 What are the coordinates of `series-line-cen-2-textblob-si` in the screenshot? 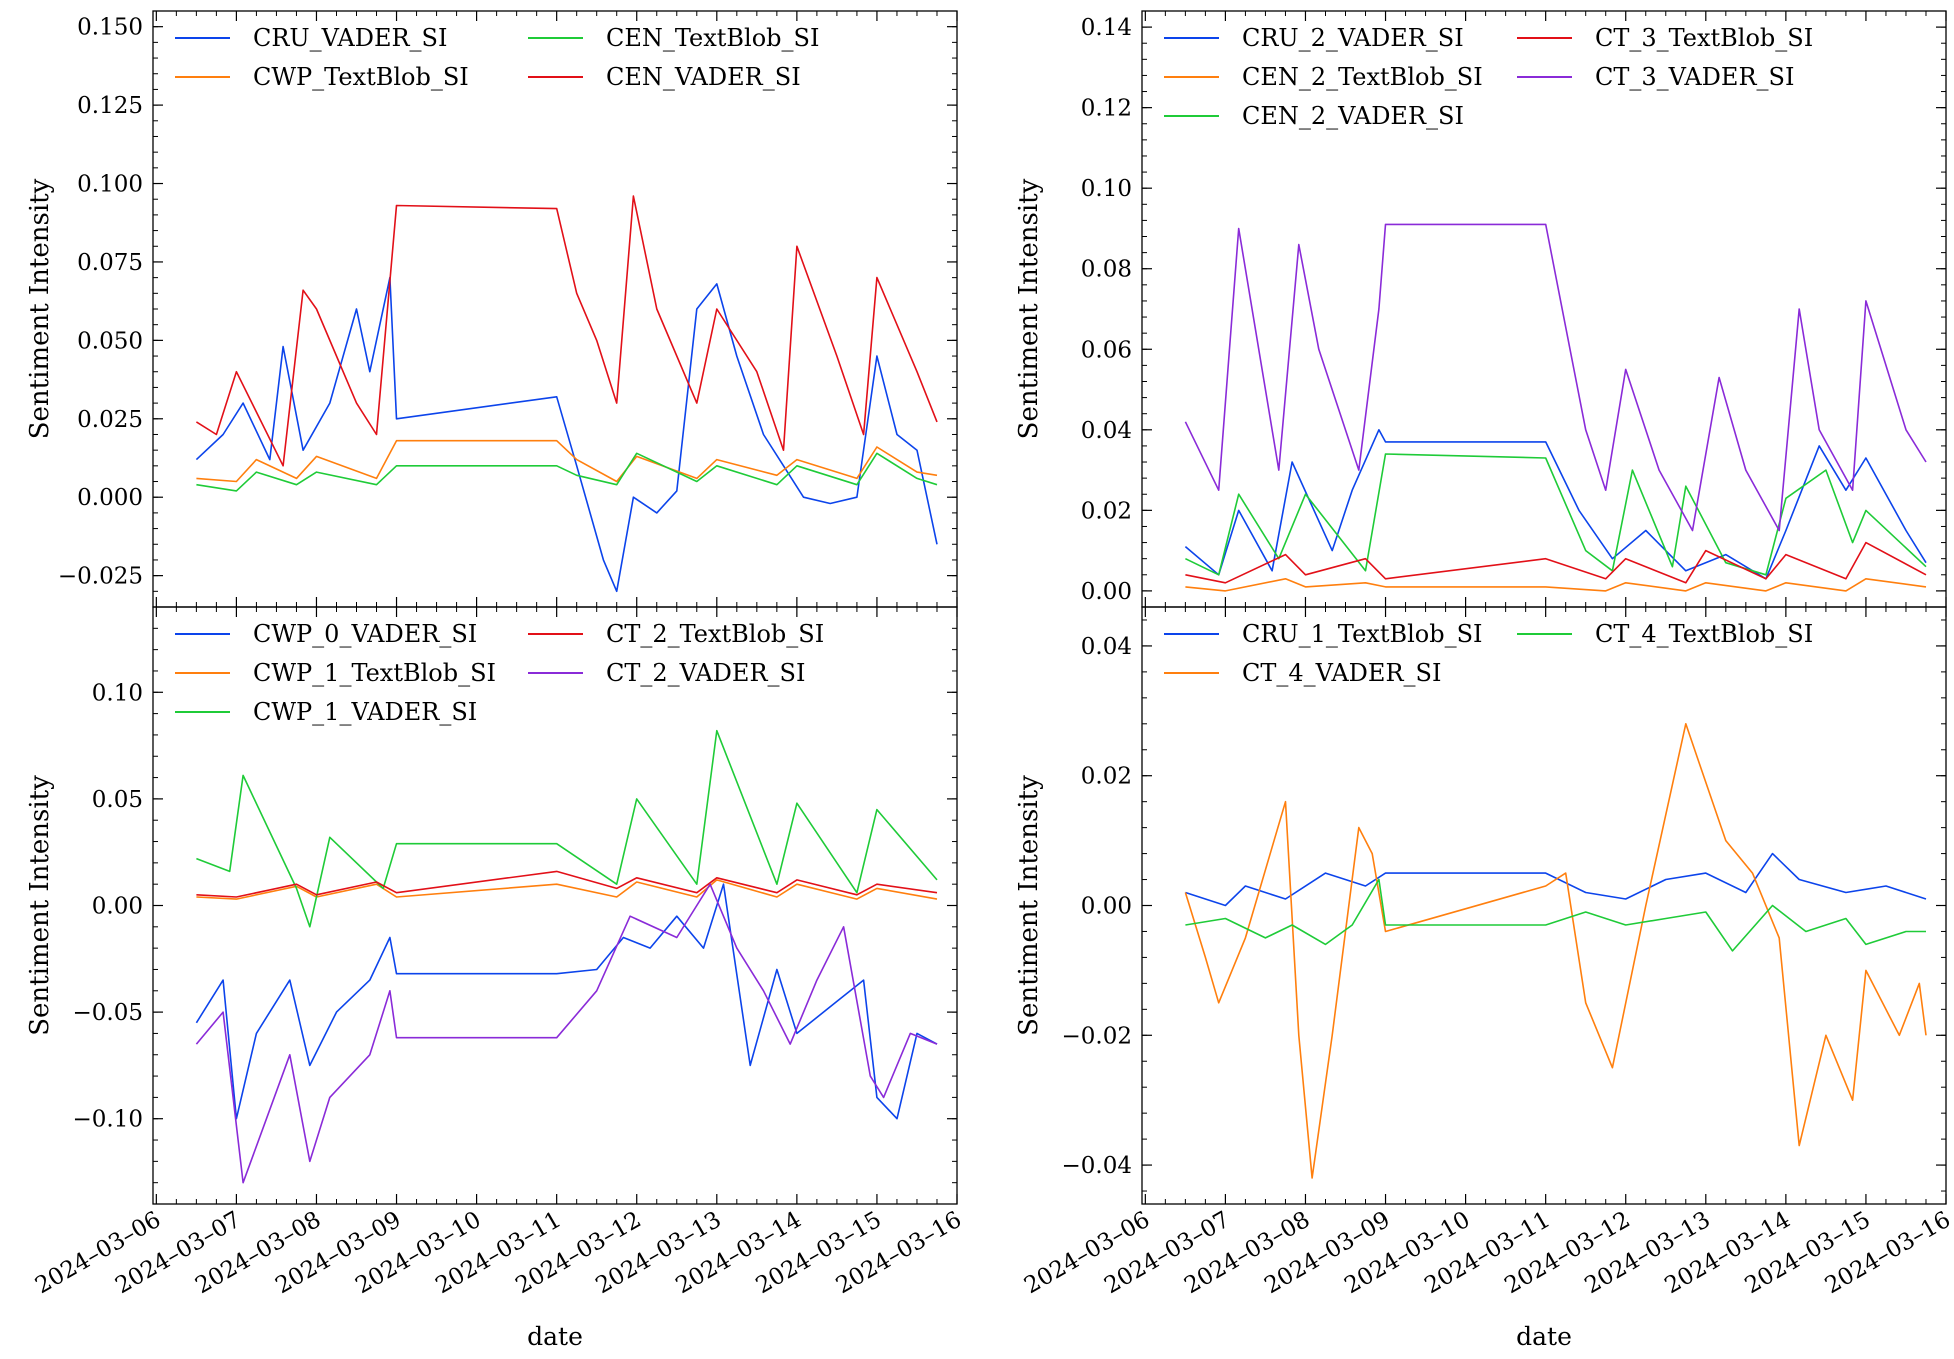 It's located at (1556, 585).